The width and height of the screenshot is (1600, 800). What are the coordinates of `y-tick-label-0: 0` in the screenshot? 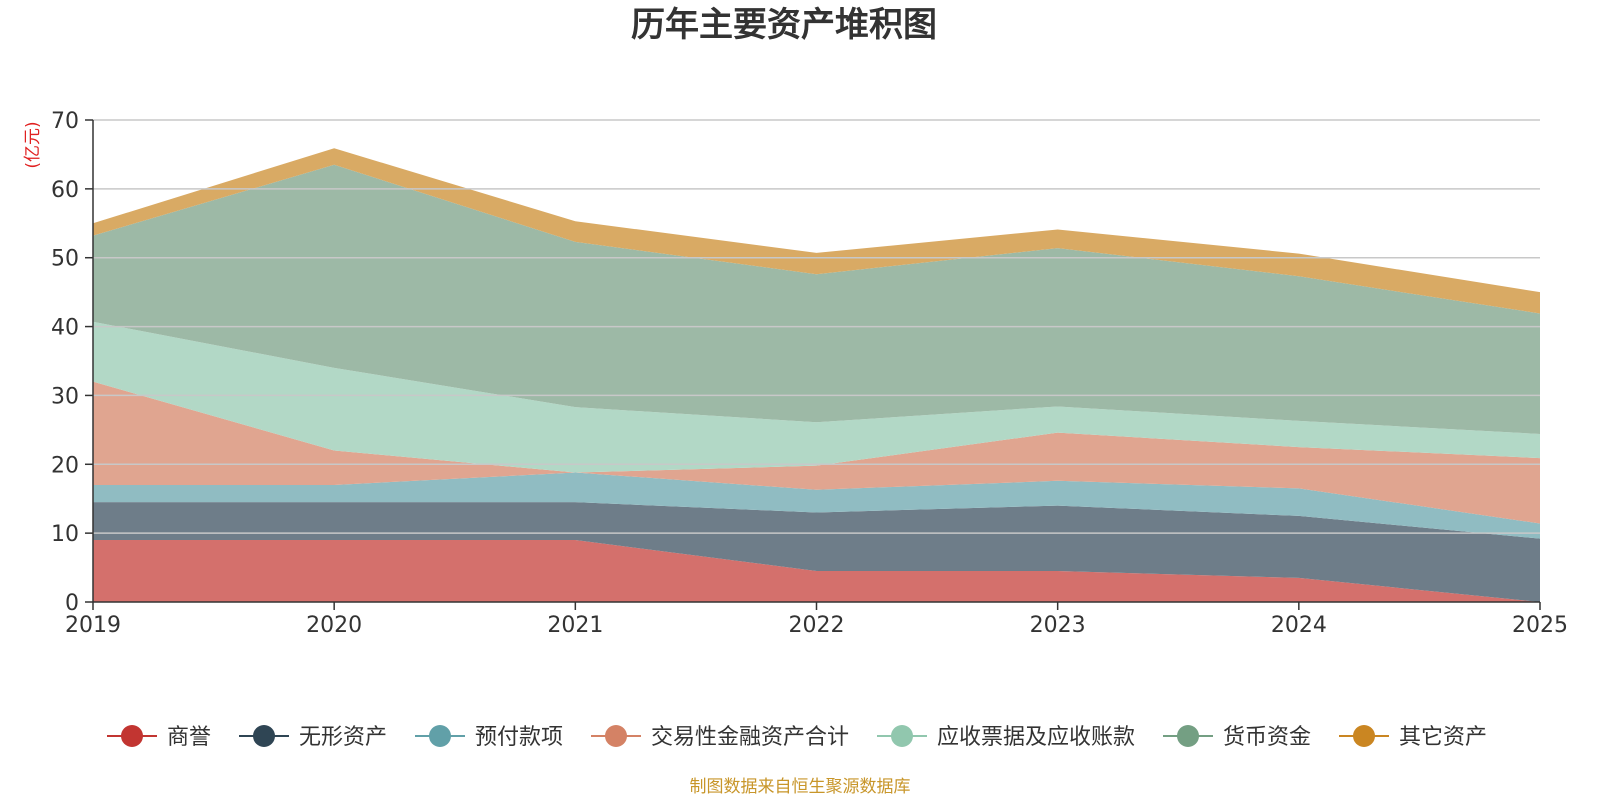 It's located at (72, 603).